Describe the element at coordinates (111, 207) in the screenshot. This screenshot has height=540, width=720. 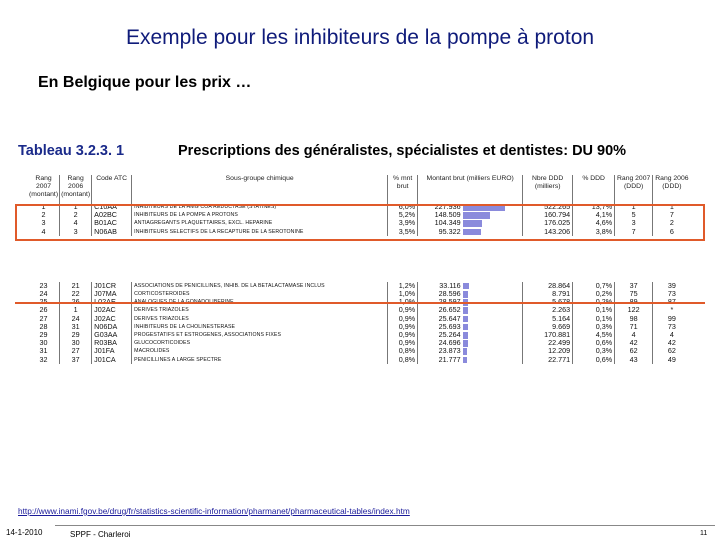
I see `cell-atc-code: C10AA` at that location.